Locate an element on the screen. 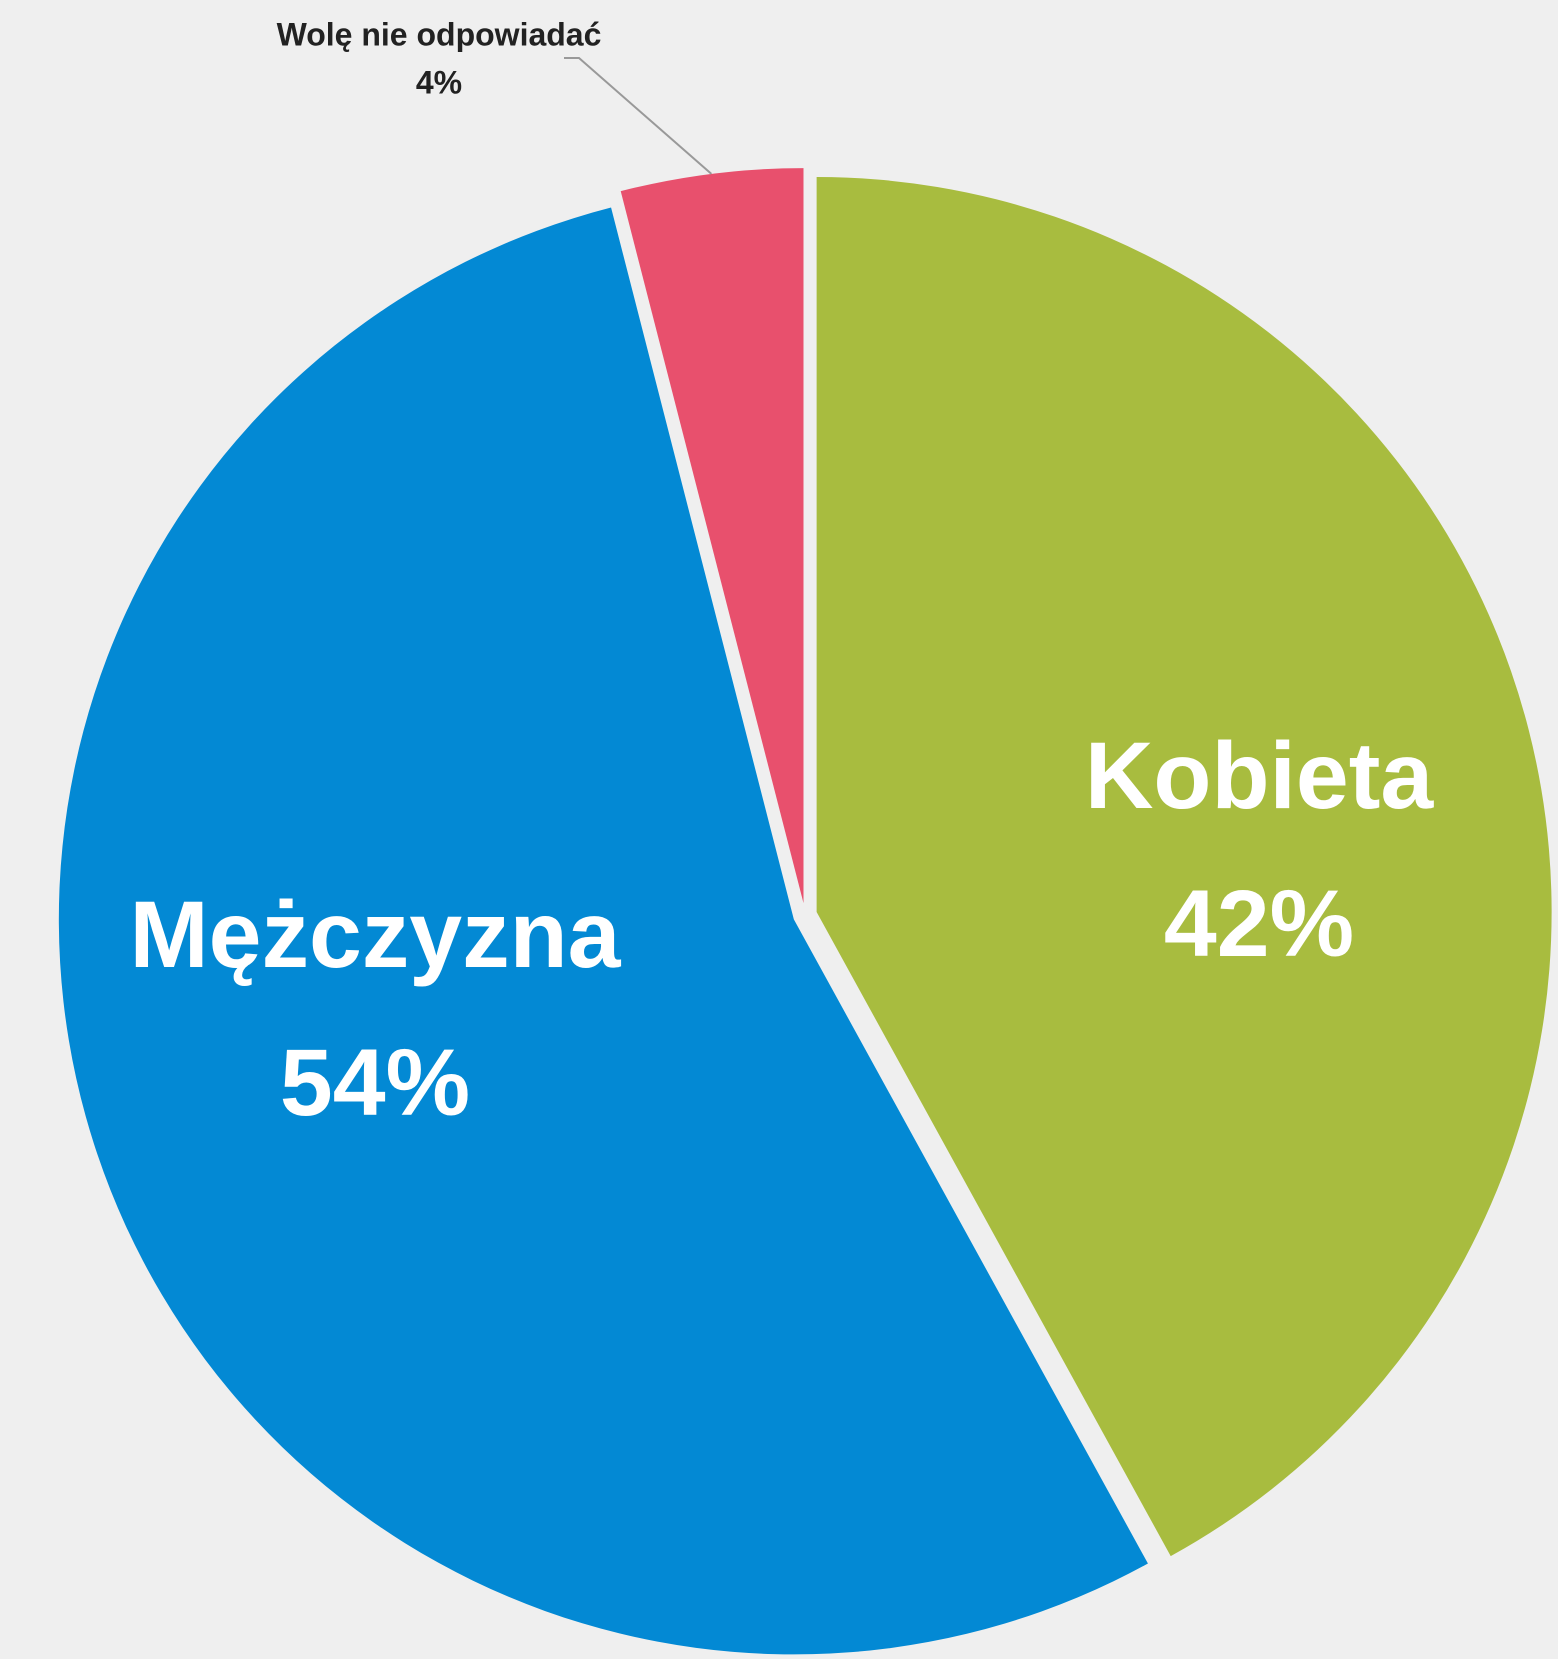  slice-value-label: 54% is located at coordinates (375, 1083).